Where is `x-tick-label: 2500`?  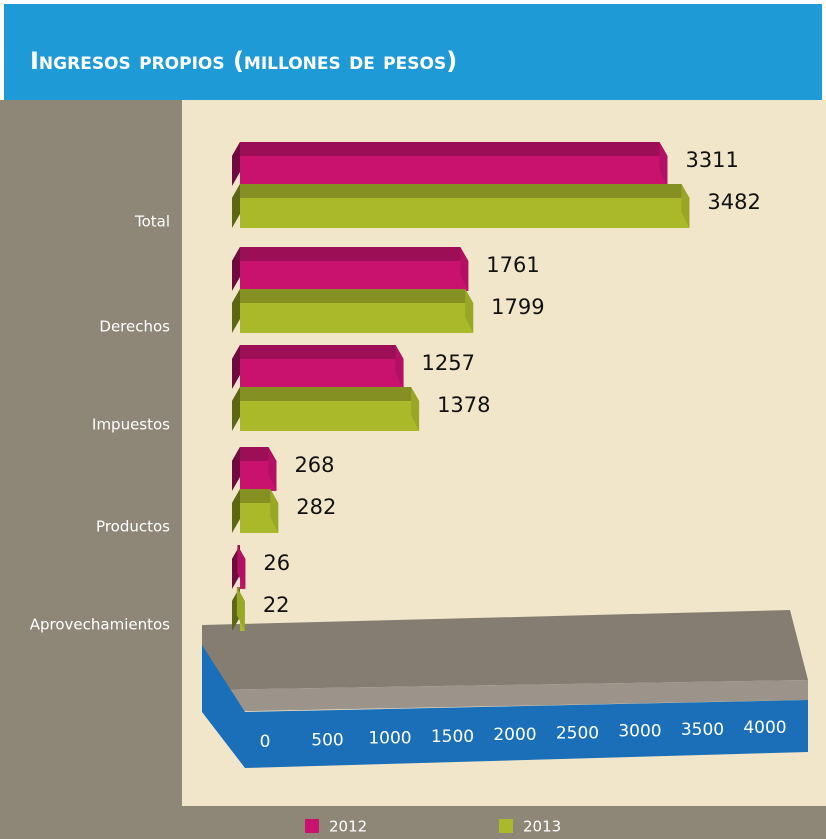 x-tick-label: 2500 is located at coordinates (577, 733).